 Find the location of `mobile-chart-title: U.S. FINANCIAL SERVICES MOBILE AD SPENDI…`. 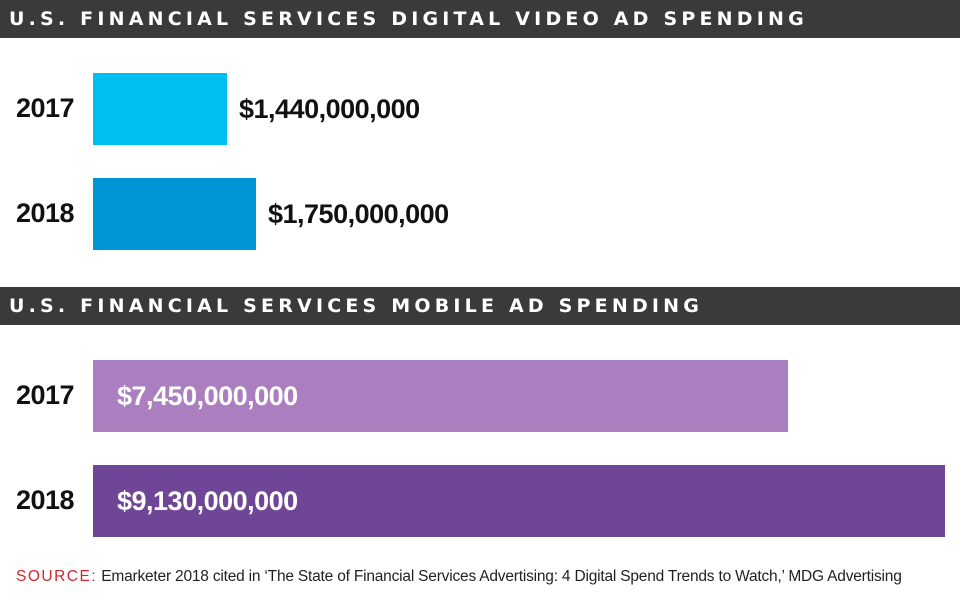

mobile-chart-title: U.S. FINANCIAL SERVICES MOBILE AD SPENDI… is located at coordinates (480, 306).